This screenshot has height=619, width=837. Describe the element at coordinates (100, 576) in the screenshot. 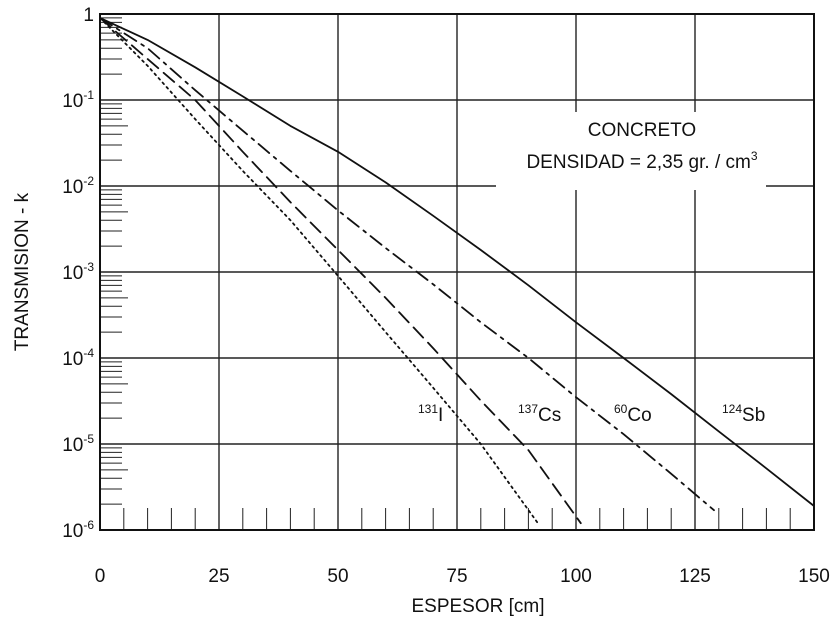

I see `x-tick-label: 0` at that location.